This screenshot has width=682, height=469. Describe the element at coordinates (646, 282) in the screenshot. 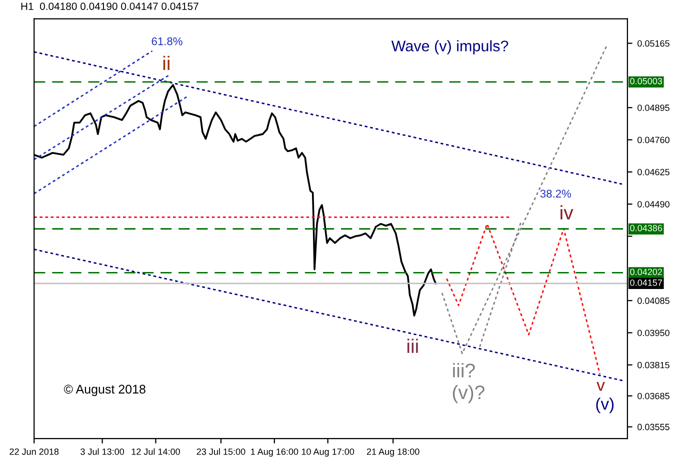

I see `ref-line-label: 0.04157` at that location.